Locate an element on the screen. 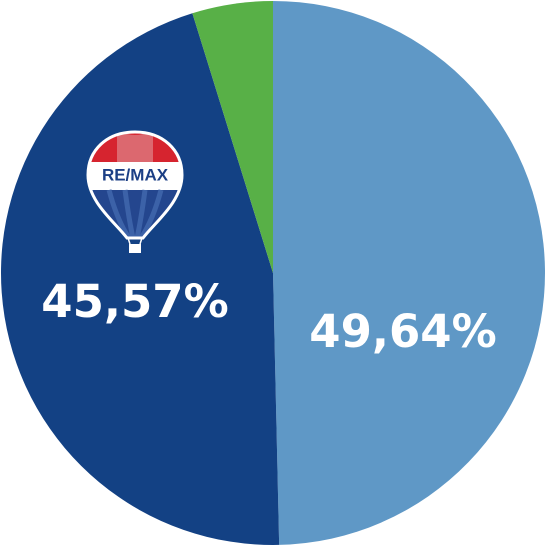 The width and height of the screenshot is (546, 547). pie-slice is located at coordinates (232, 137).